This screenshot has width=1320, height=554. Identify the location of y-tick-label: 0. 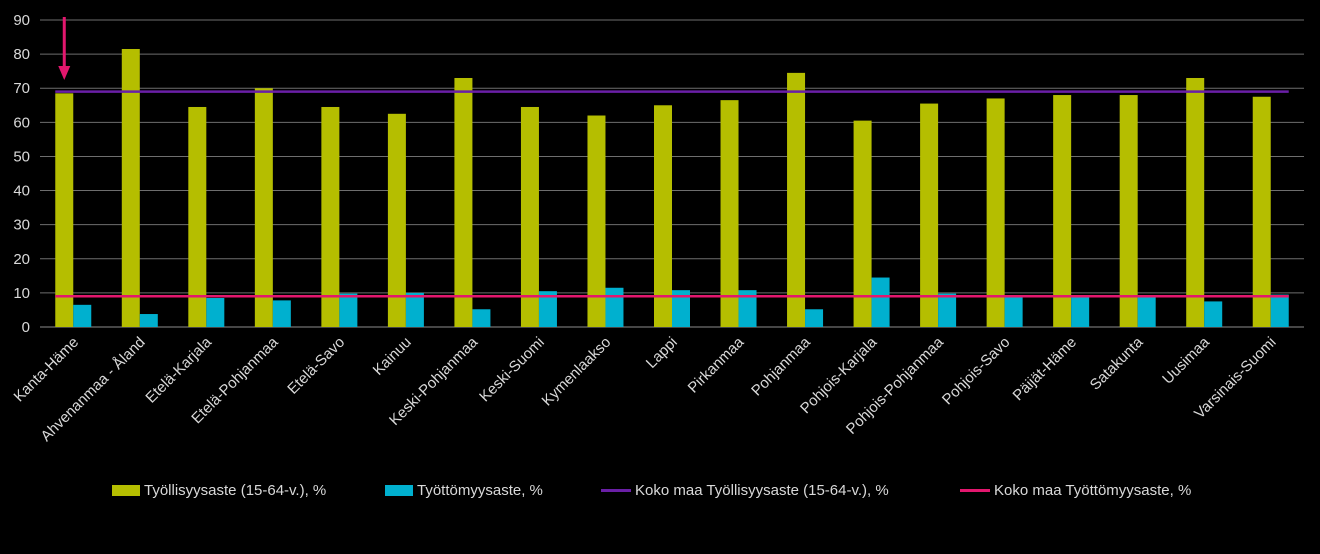
(26, 327).